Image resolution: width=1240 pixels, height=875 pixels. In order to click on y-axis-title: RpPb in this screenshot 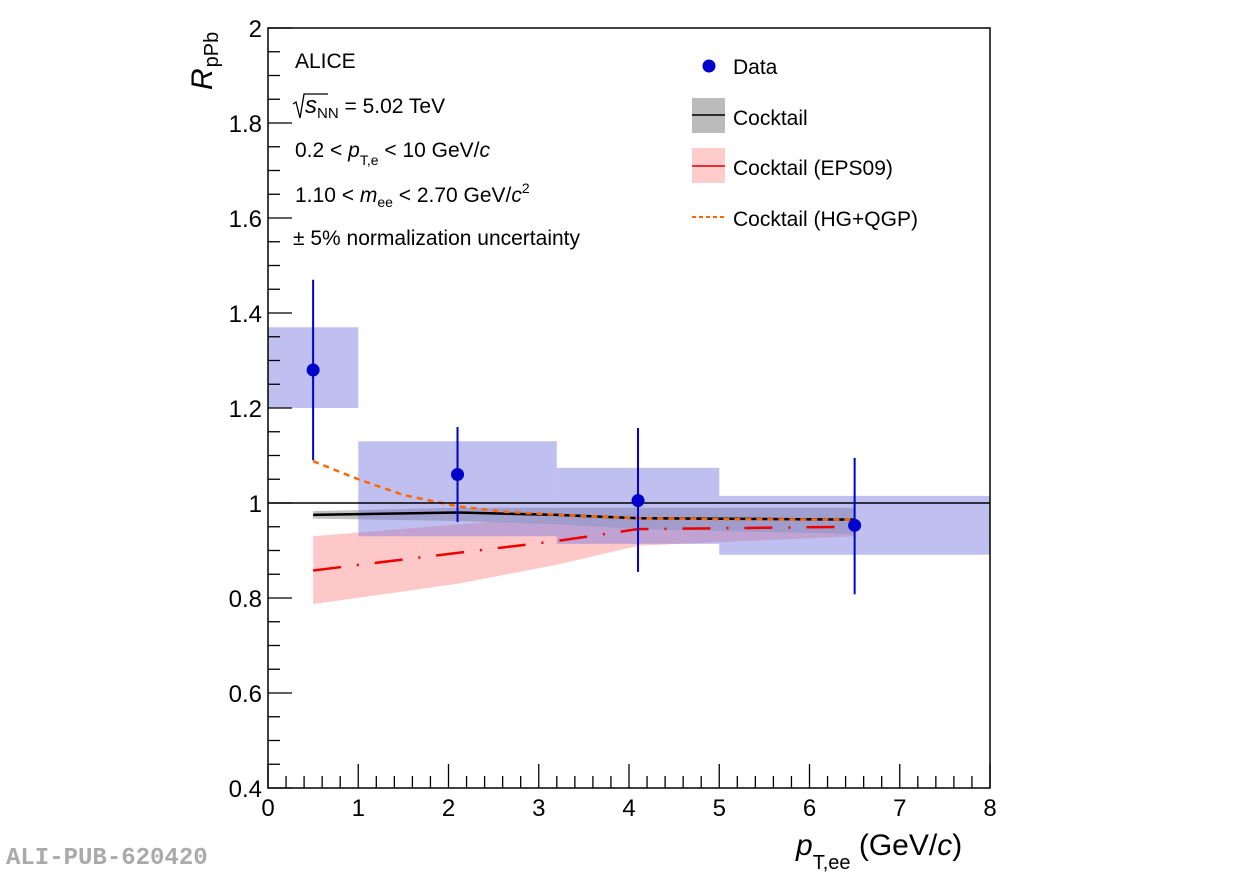, I will do `click(204, 61)`.